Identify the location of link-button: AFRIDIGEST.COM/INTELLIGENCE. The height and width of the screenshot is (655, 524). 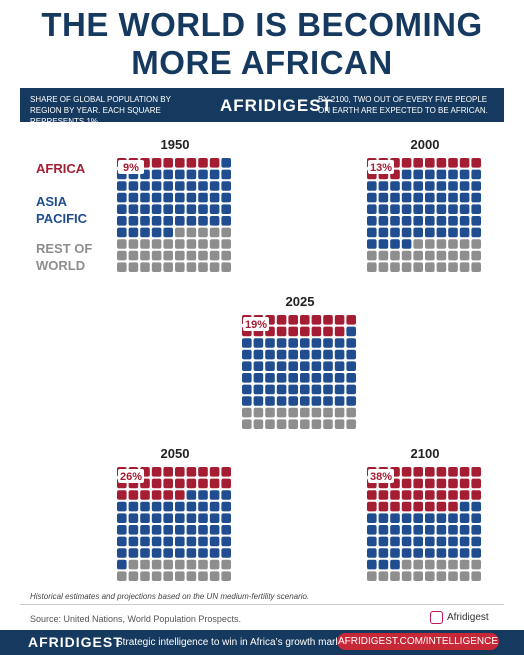
(418, 641).